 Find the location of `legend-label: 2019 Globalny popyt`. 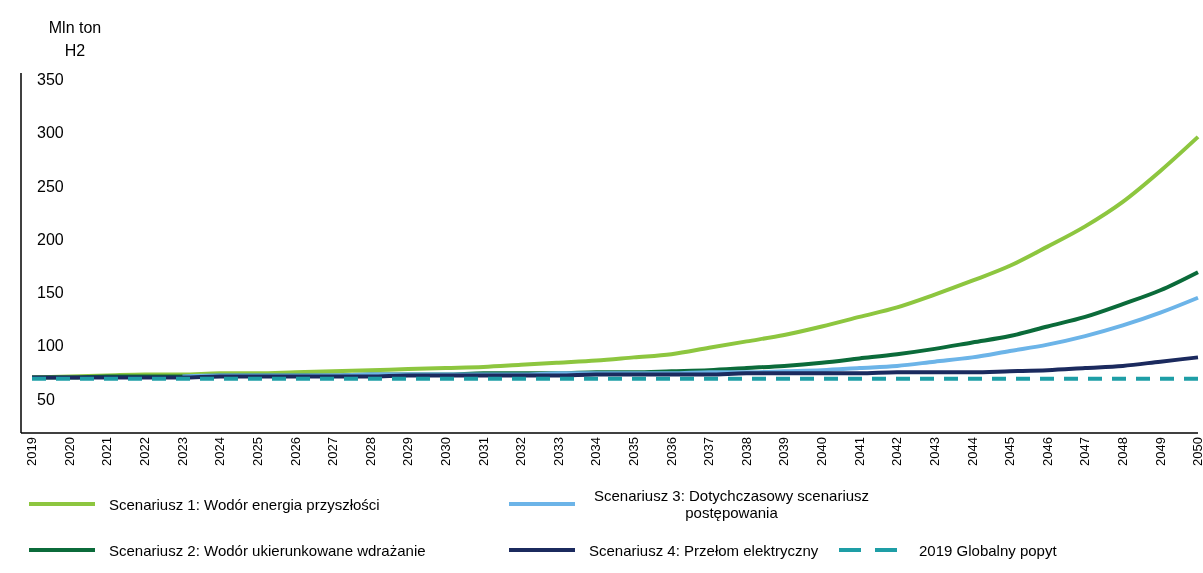

legend-label: 2019 Globalny popyt is located at coordinates (988, 550).